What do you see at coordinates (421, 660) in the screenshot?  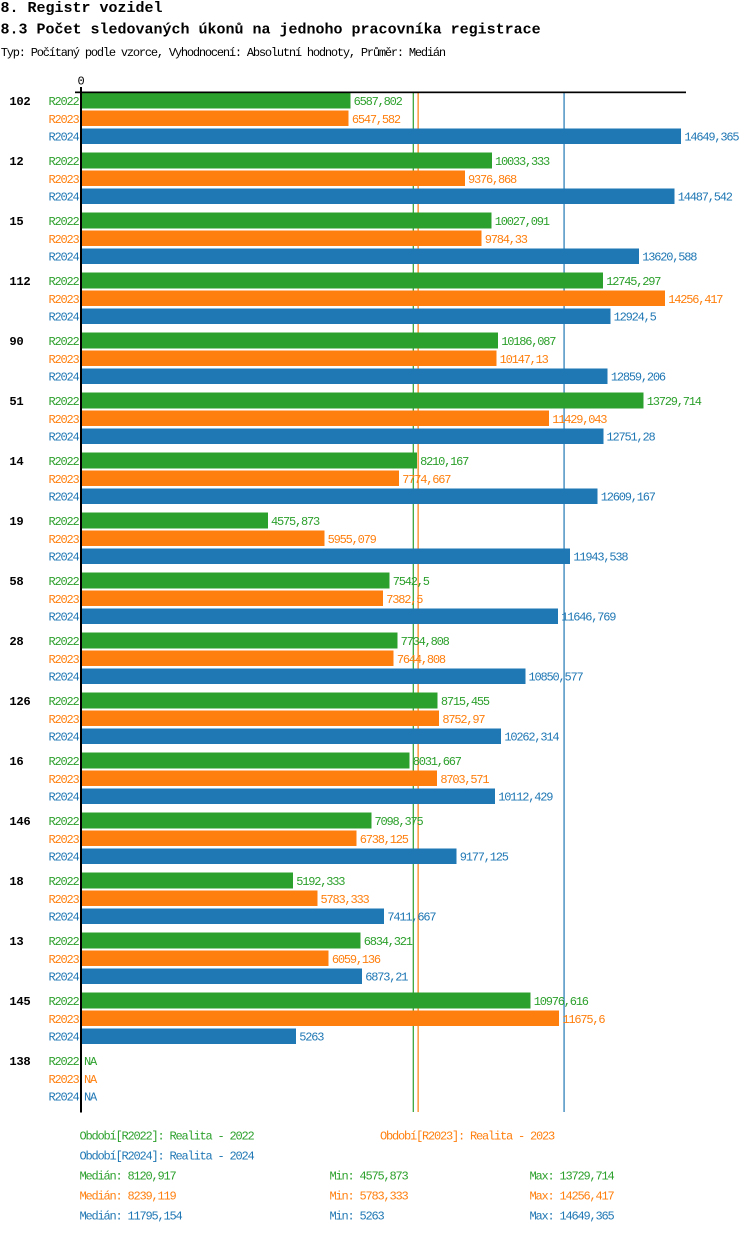 I see `svg-text: 7644,808` at bounding box center [421, 660].